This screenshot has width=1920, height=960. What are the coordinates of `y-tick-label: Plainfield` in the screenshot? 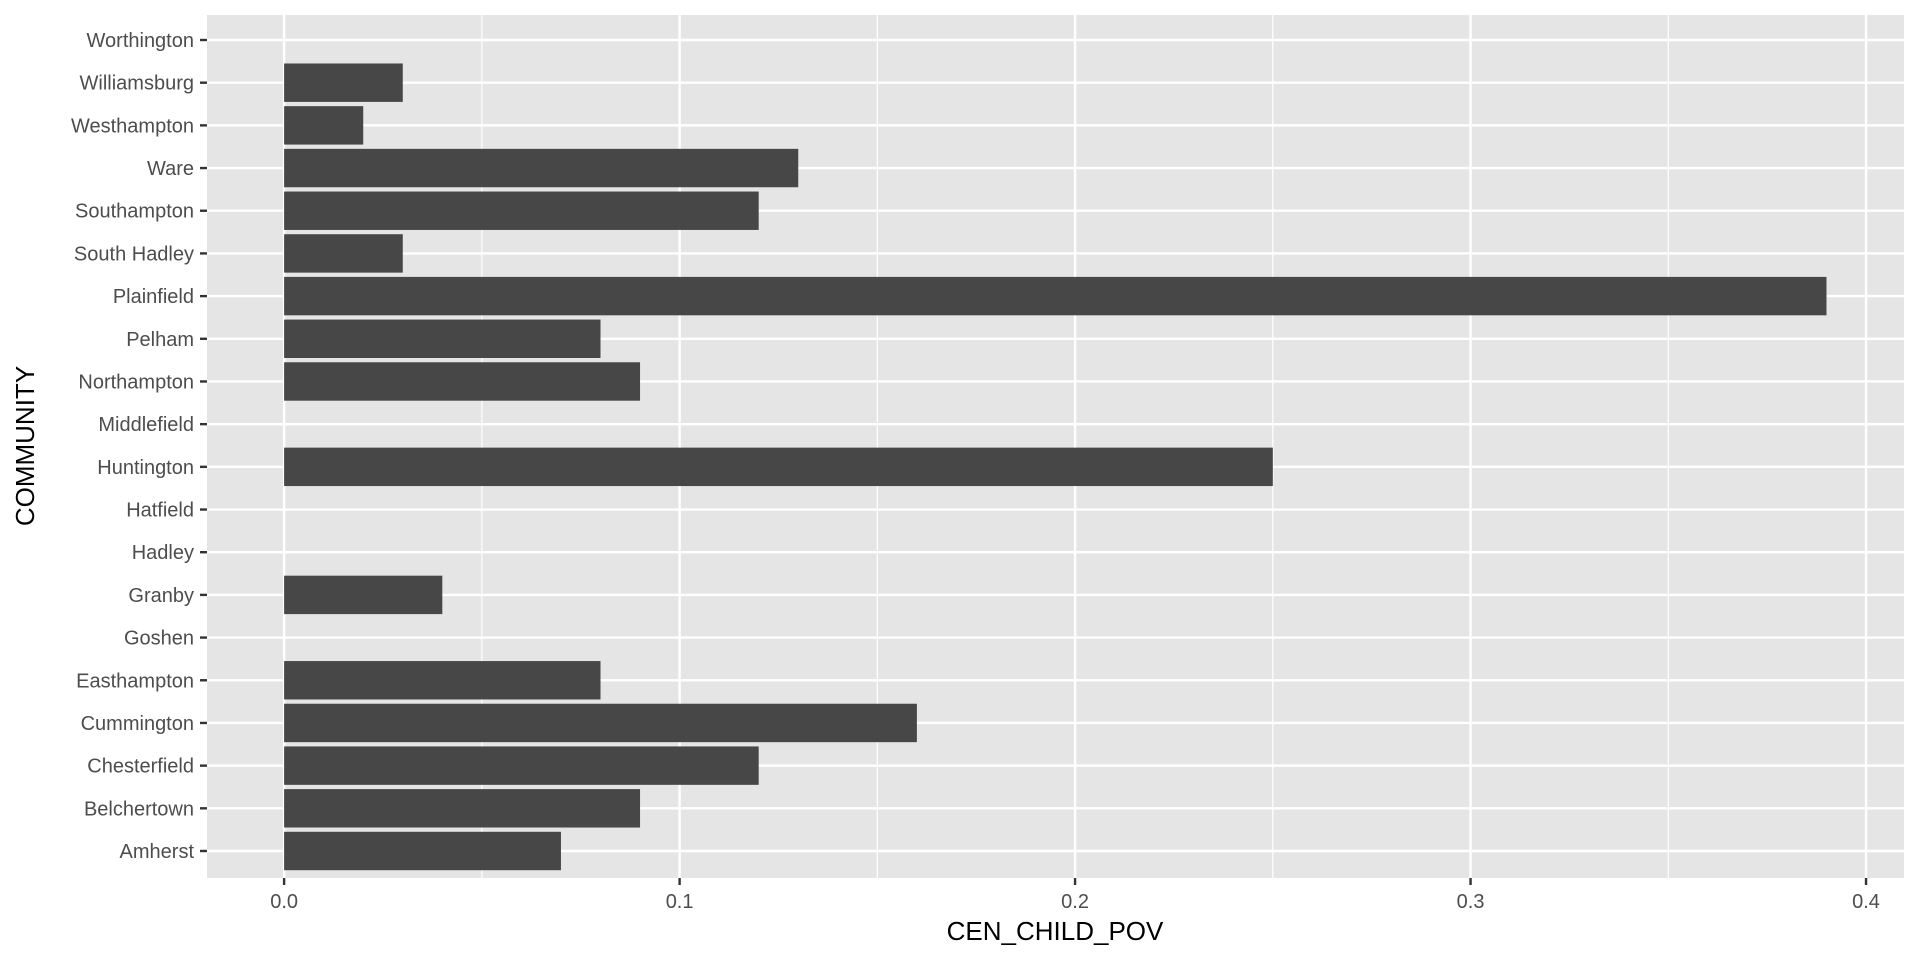 It's located at (153, 297).